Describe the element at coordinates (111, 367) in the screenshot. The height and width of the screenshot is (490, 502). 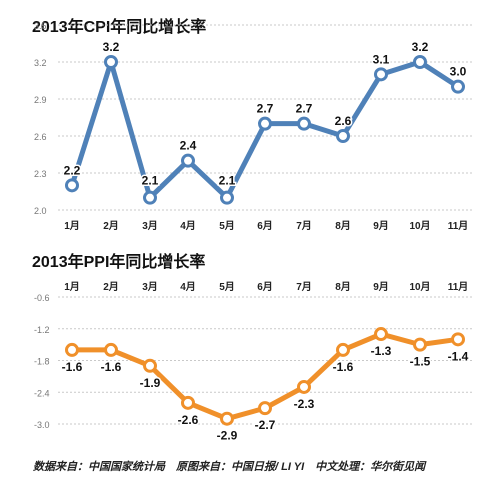
I see `data-label-1-1: -1.6` at that location.